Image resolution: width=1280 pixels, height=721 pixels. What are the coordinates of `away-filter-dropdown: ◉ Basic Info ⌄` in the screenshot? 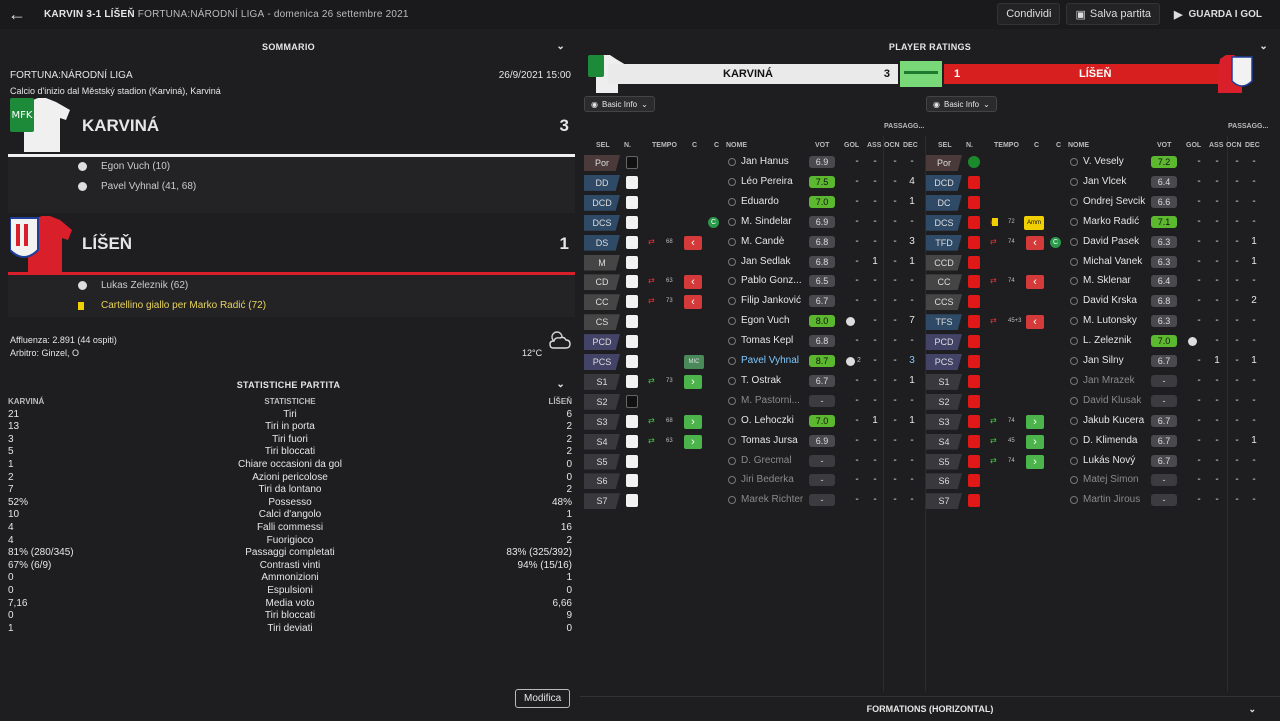 It's located at (961, 104).